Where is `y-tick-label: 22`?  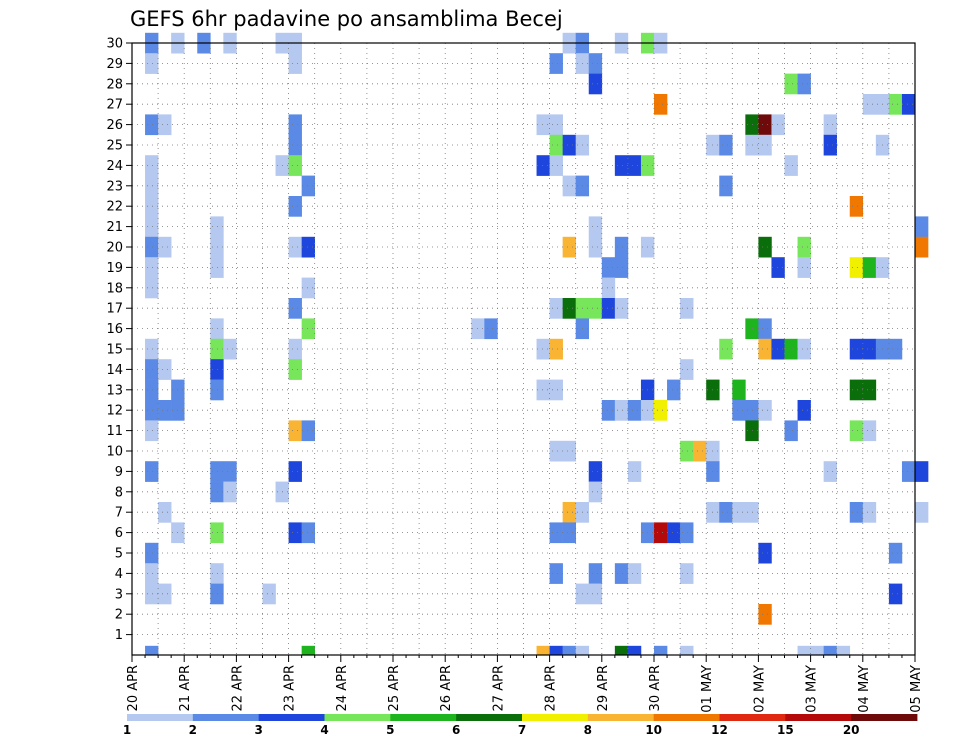 y-tick-label: 22 is located at coordinates (114, 207).